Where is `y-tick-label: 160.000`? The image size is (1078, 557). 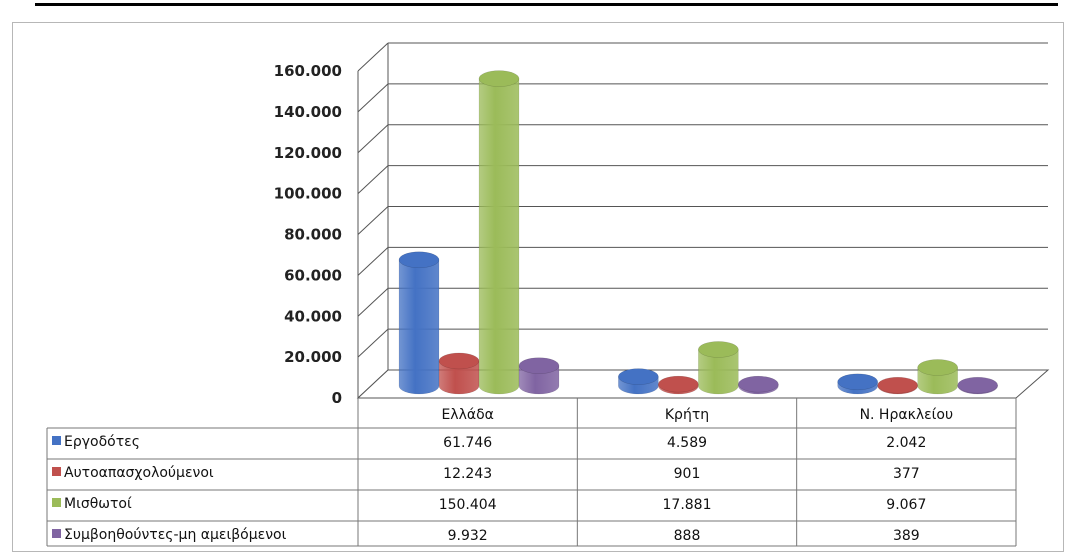 y-tick-label: 160.000 is located at coordinates (308, 71).